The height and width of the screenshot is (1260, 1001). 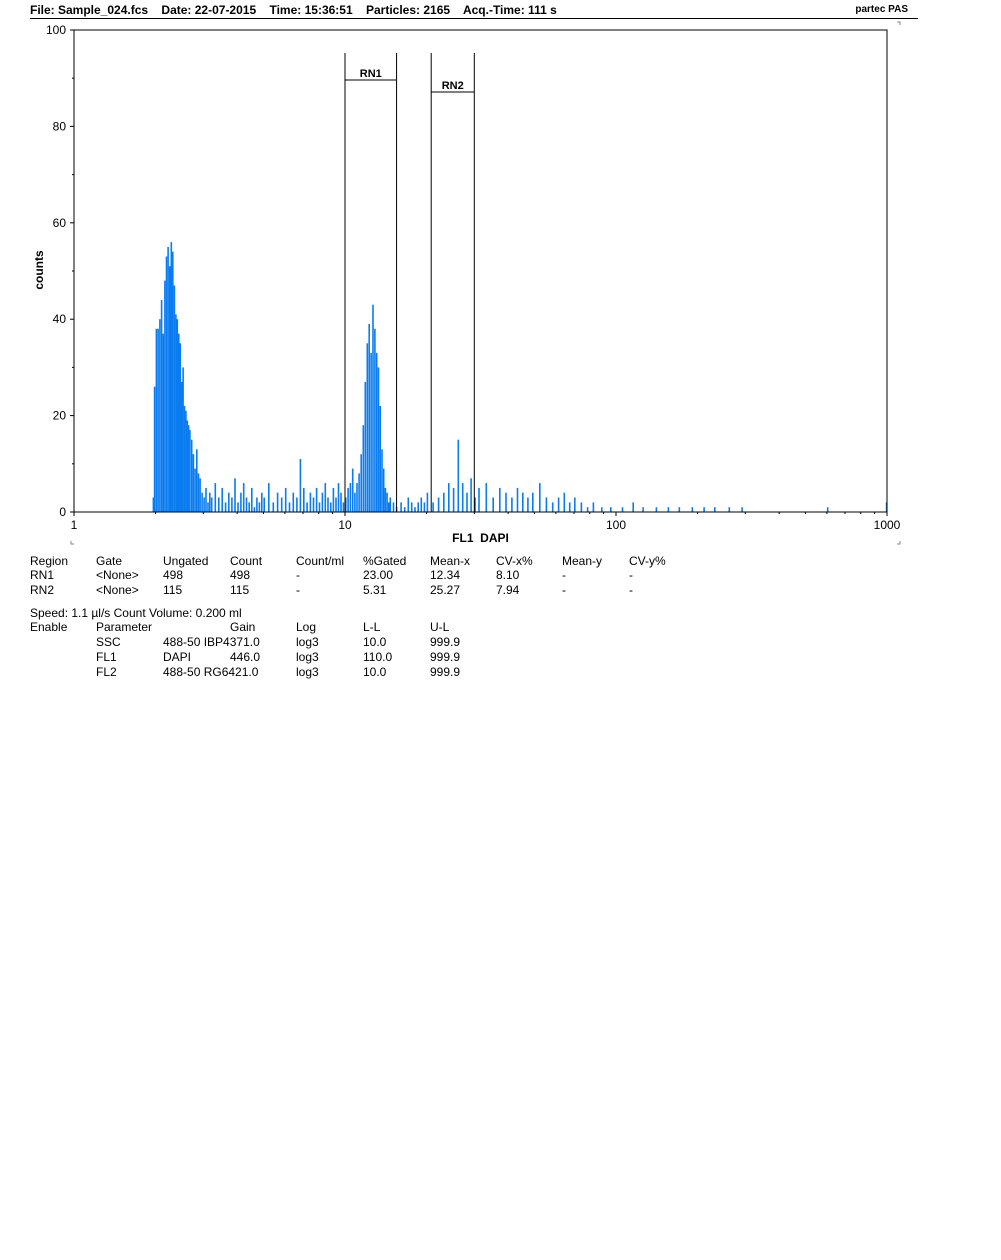 What do you see at coordinates (42, 590) in the screenshot?
I see `stats-cell: RN2` at bounding box center [42, 590].